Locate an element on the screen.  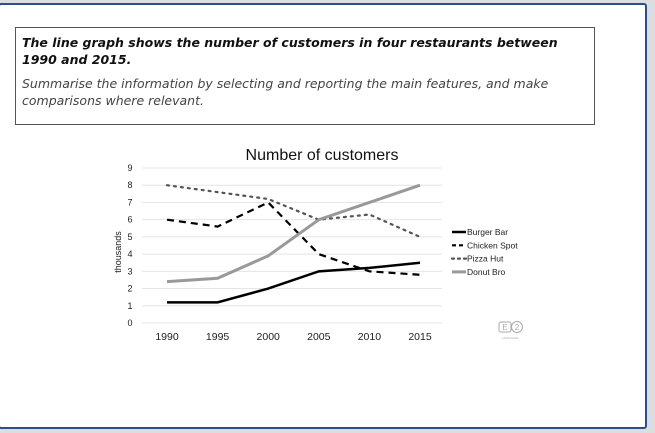
svg-text: LANGUAGE is located at coordinates (510, 338).